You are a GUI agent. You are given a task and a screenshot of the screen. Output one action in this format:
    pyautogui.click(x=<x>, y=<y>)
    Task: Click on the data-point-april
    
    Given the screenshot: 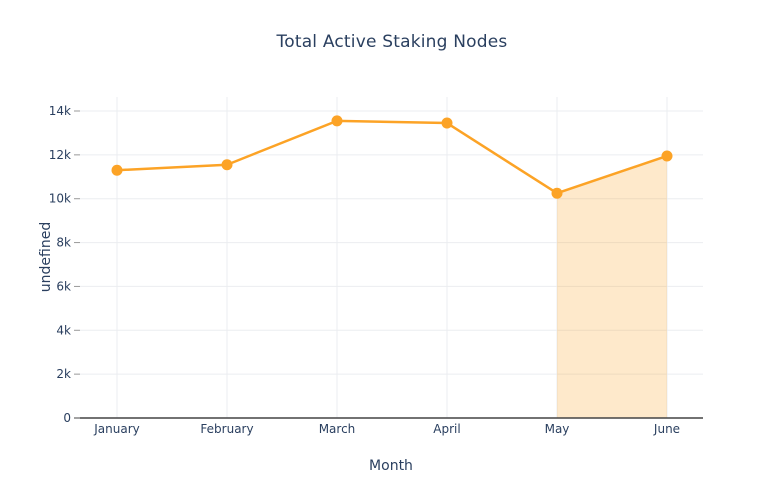 What is the action you would take?
    pyautogui.click(x=447, y=123)
    